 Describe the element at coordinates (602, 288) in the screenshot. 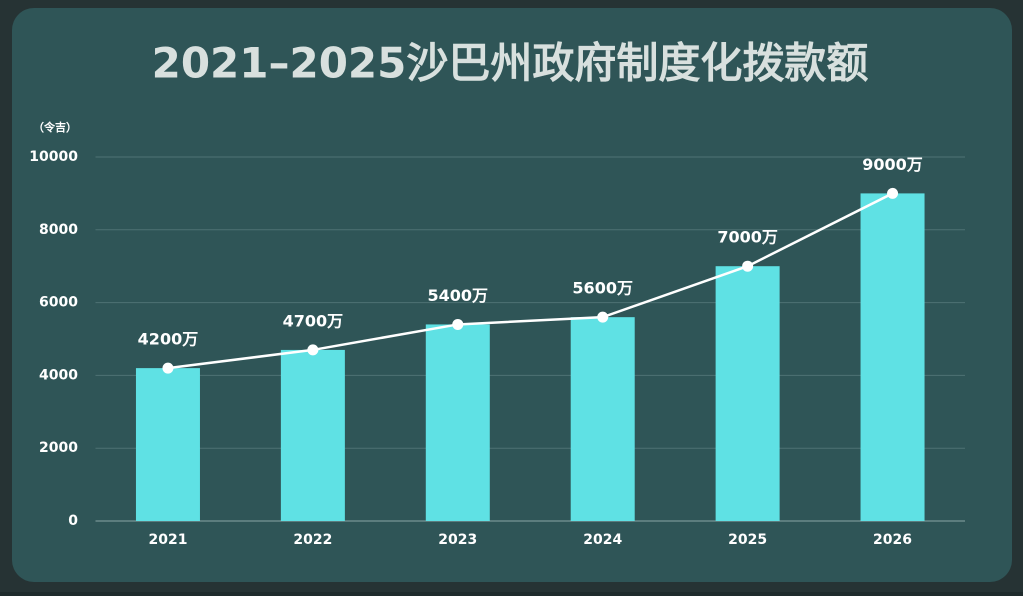

I see `value-label: 5600万` at that location.